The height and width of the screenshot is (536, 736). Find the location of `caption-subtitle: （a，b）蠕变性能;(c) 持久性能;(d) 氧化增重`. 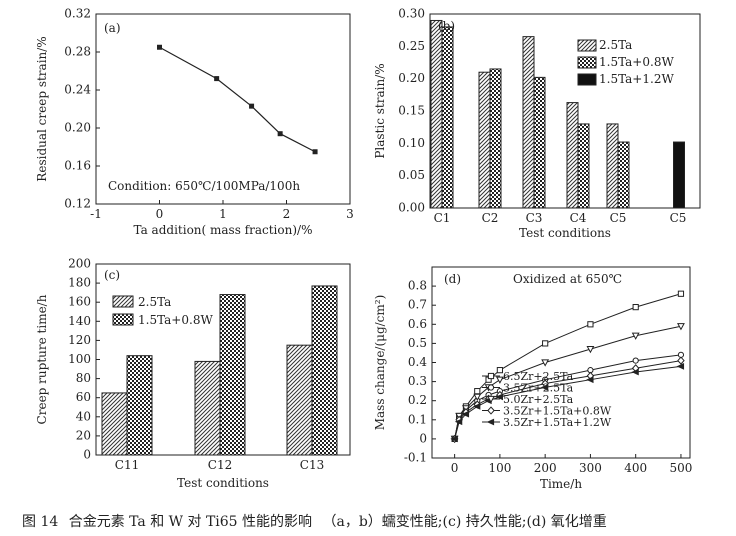

caption-subtitle: （a，b）蠕变性能;(c) 持久性能;(d) 氧化增重 is located at coordinates (464, 522).